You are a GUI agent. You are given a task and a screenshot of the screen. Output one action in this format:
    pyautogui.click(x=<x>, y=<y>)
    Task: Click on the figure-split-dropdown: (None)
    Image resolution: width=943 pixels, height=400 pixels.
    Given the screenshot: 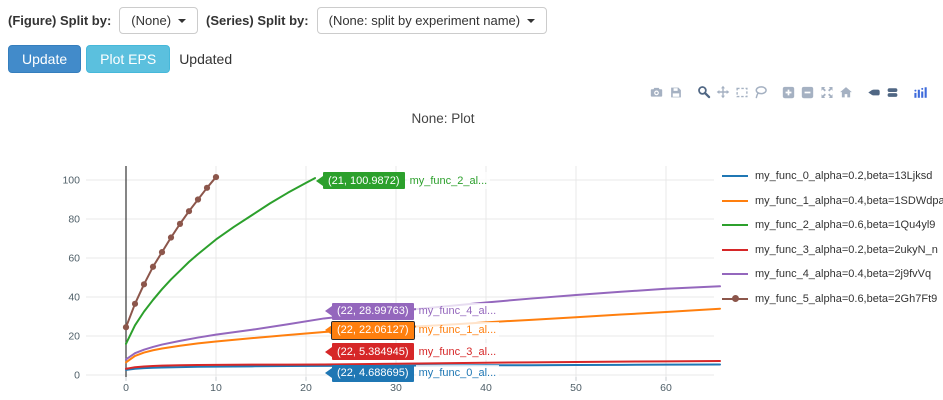 What is the action you would take?
    pyautogui.click(x=159, y=20)
    